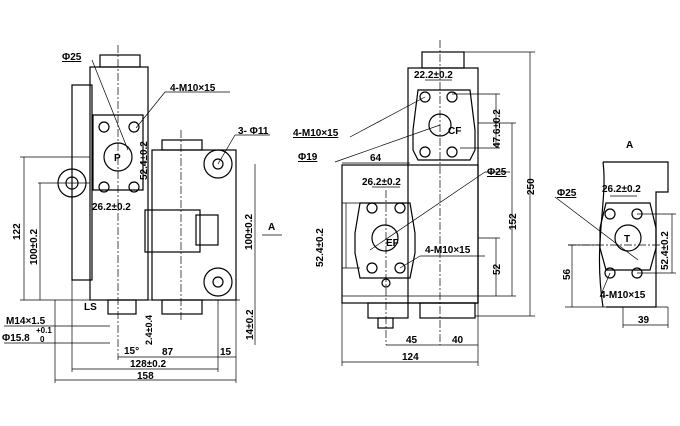  What do you see at coordinates (629, 145) in the screenshot?
I see `view-a-title: A` at bounding box center [629, 145].